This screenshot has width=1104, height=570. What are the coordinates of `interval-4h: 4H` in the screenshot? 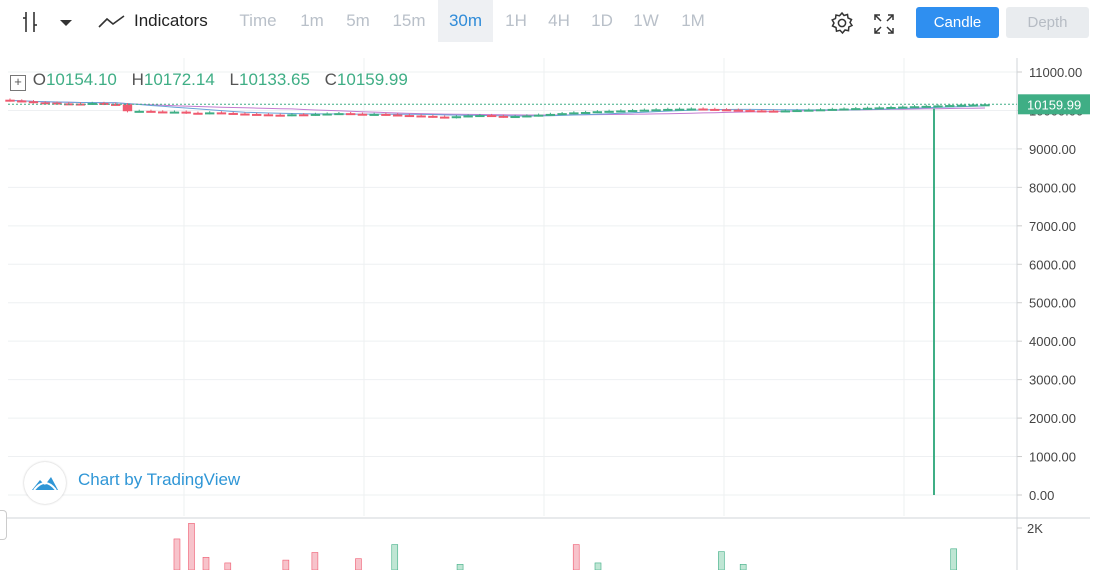 It's located at (559, 20).